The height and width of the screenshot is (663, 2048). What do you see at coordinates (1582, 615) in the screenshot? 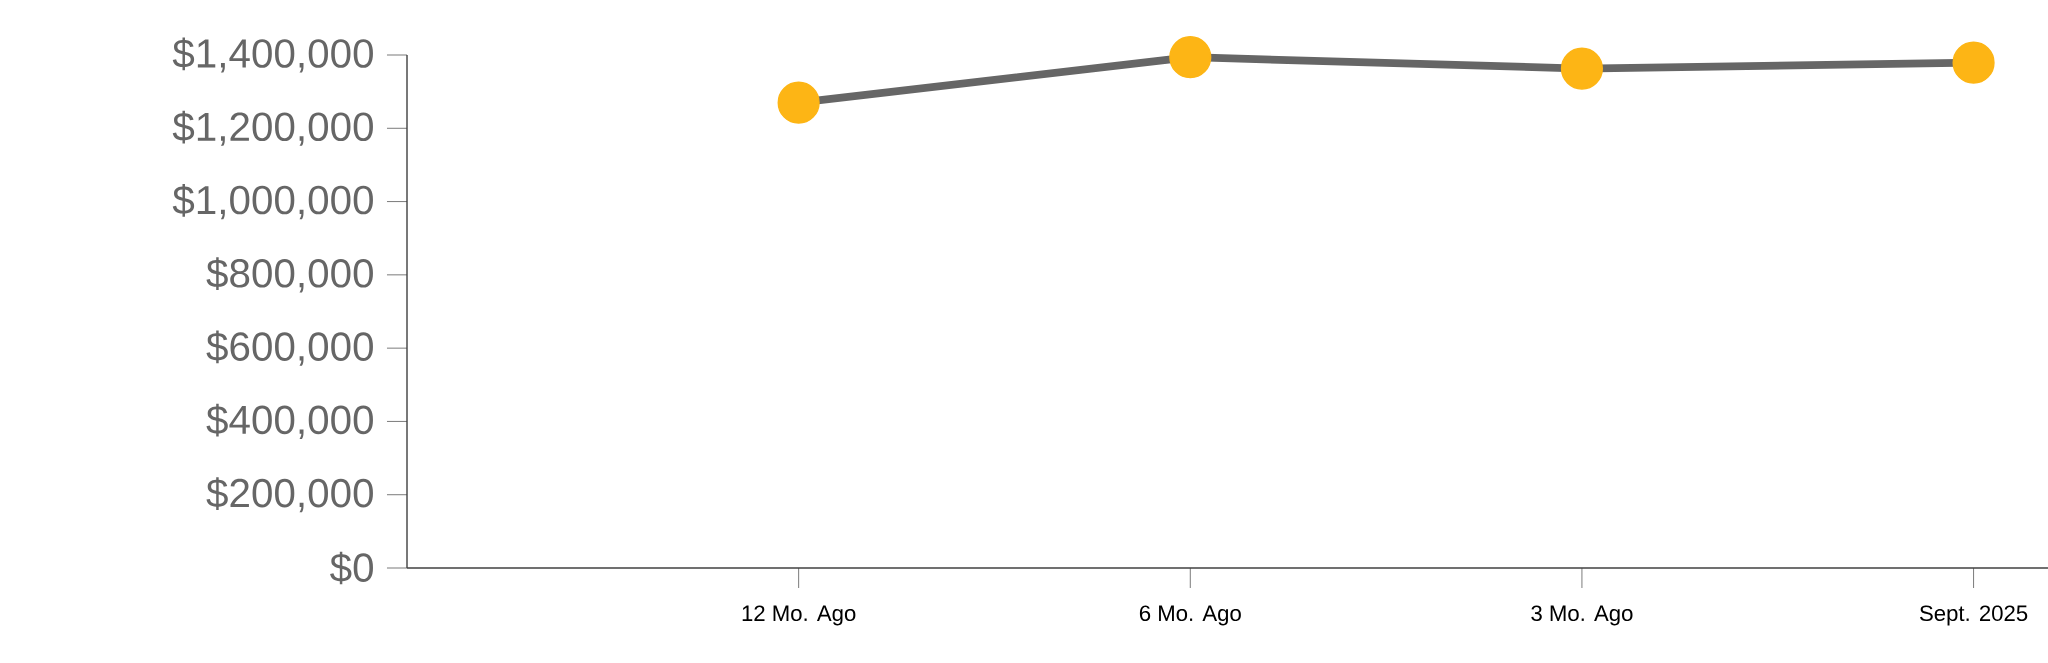
I see `x-tick-label: 3 Mo. Ago` at bounding box center [1582, 615].